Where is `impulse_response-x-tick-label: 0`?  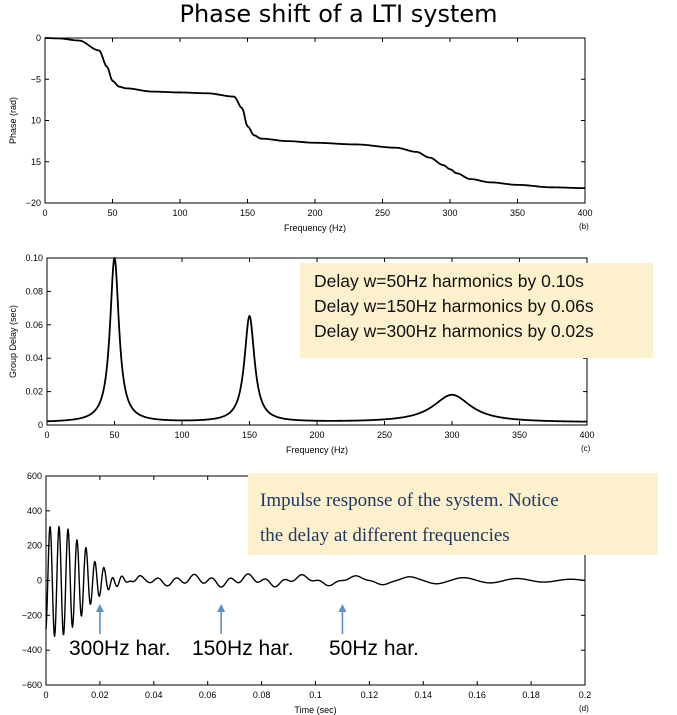
impulse_response-x-tick-label: 0 is located at coordinates (45, 695).